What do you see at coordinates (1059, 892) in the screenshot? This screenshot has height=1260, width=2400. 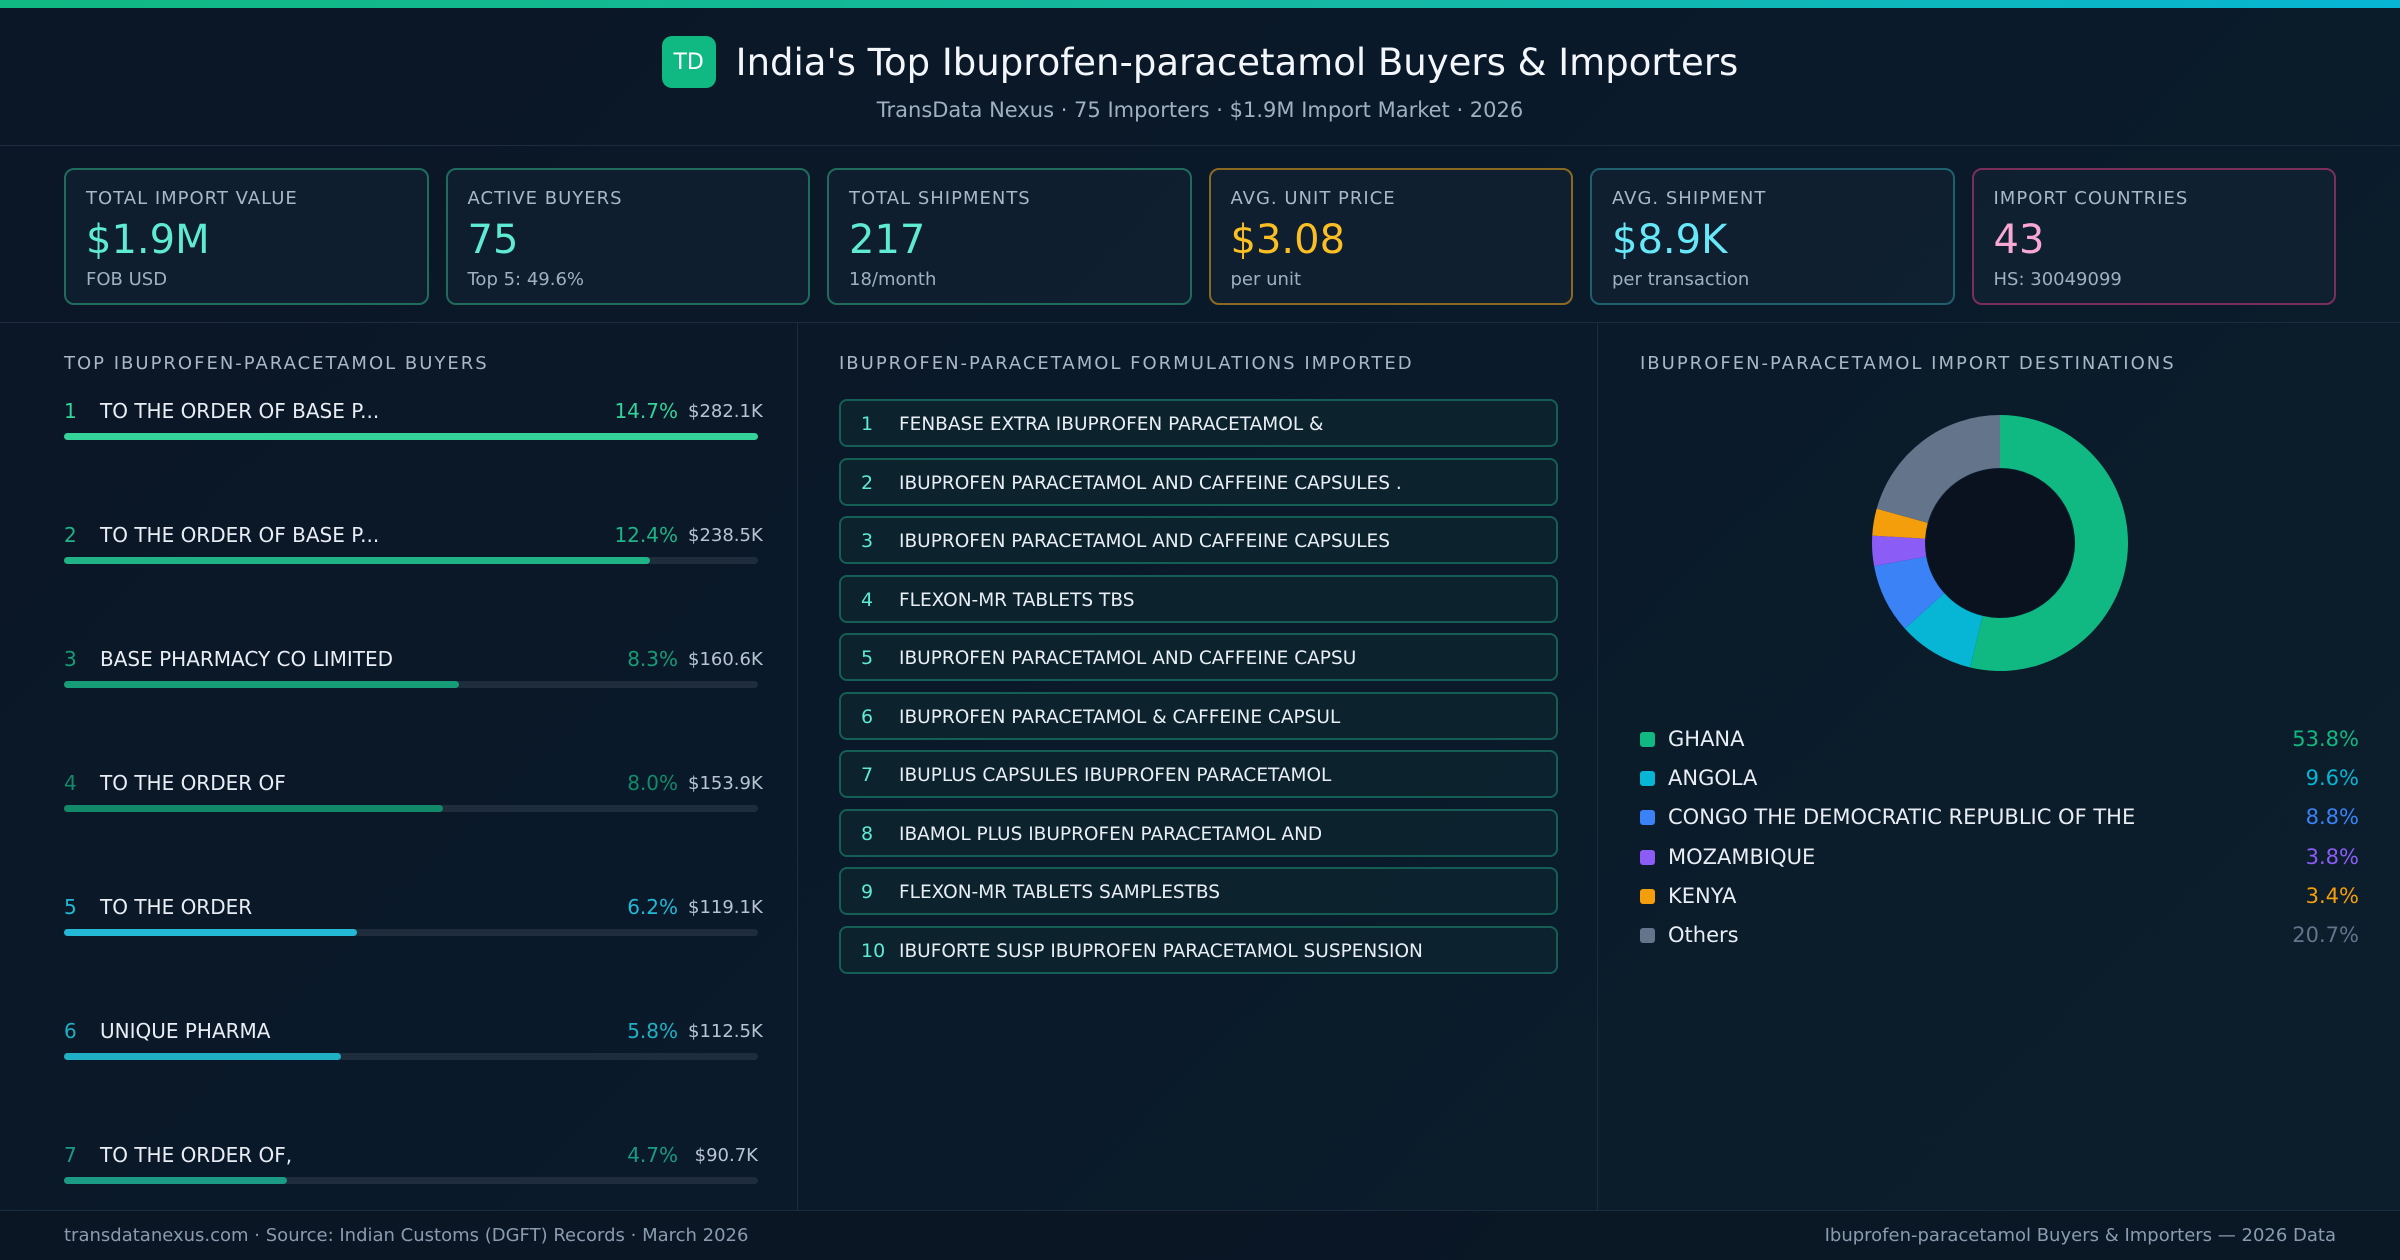 I see `product-name: FLEXON-MR TABLETS SAMPLESTBS` at bounding box center [1059, 892].